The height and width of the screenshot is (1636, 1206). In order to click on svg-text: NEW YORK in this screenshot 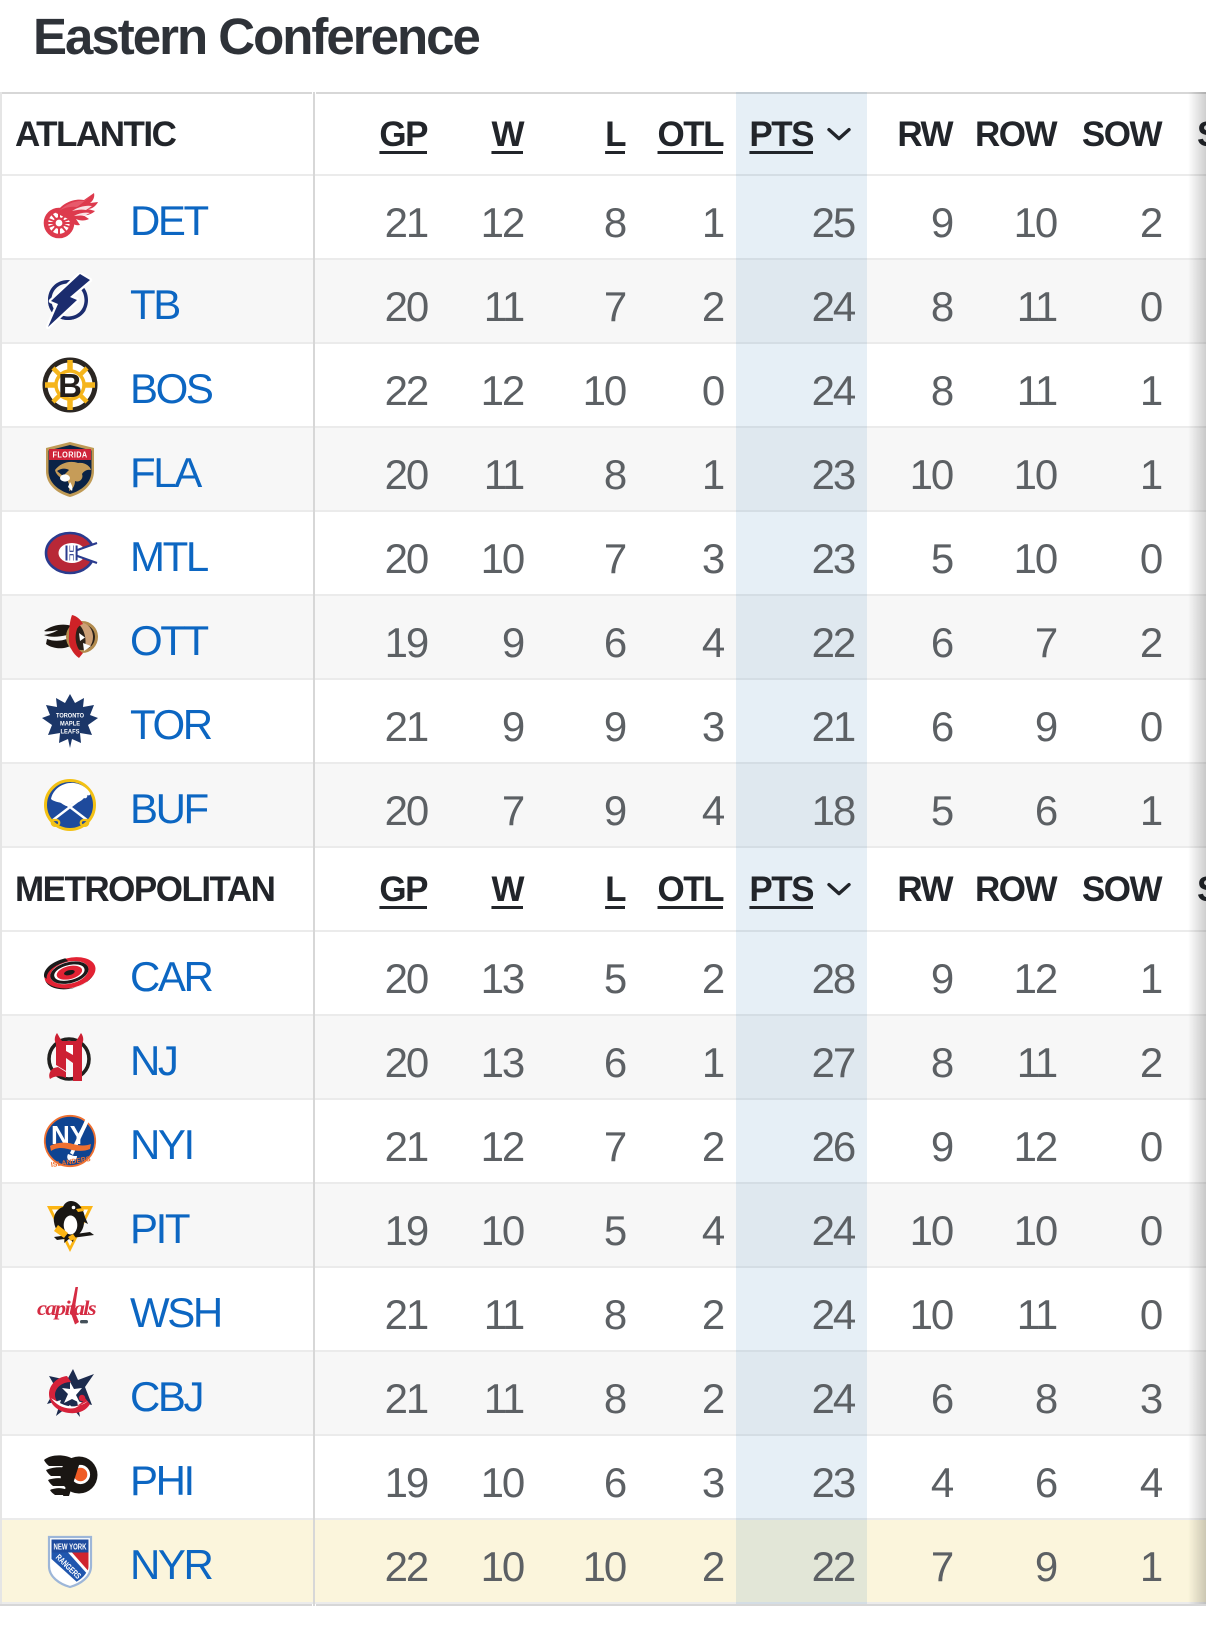, I will do `click(71, 1547)`.